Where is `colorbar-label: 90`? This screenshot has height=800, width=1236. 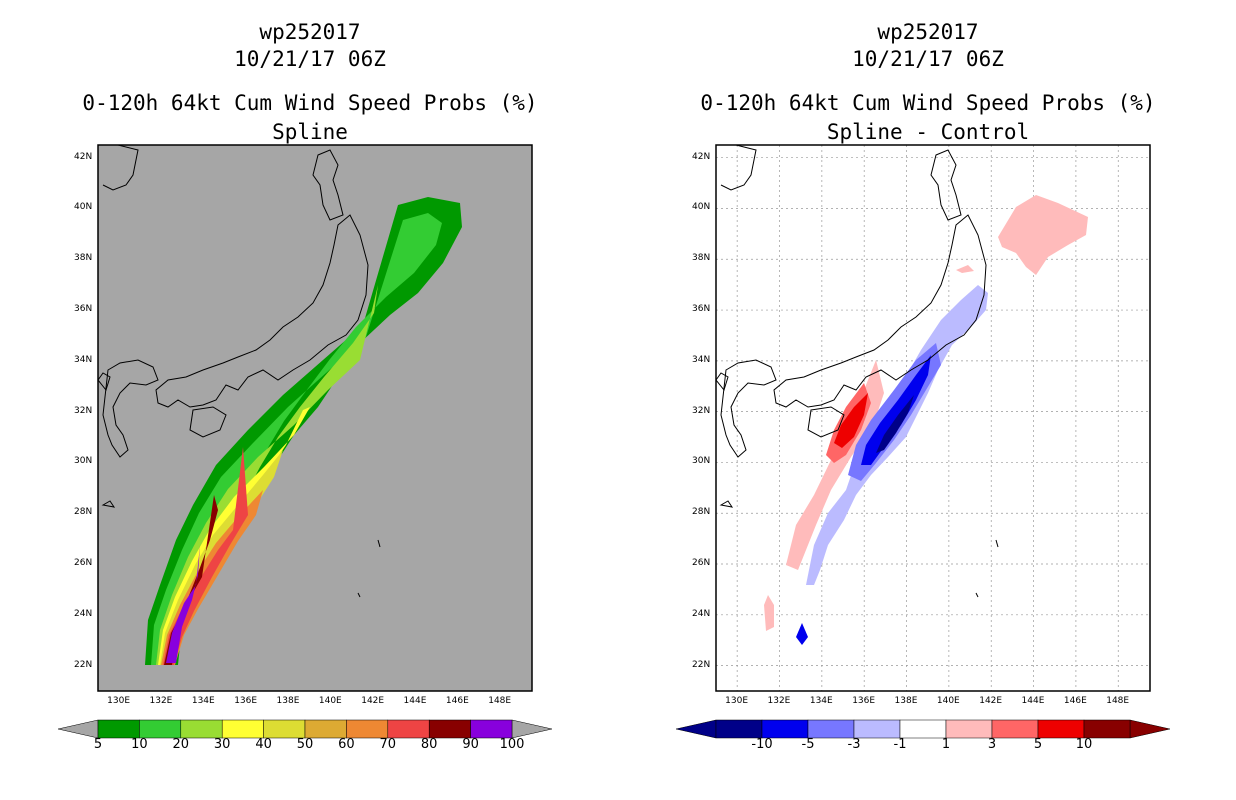 colorbar-label: 90 is located at coordinates (470, 744).